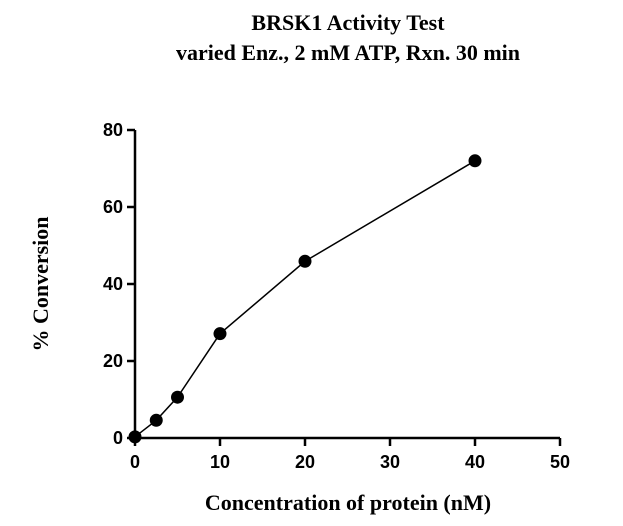 The image size is (623, 526). I want to click on y-tick-label-1: 20, so click(113, 361).